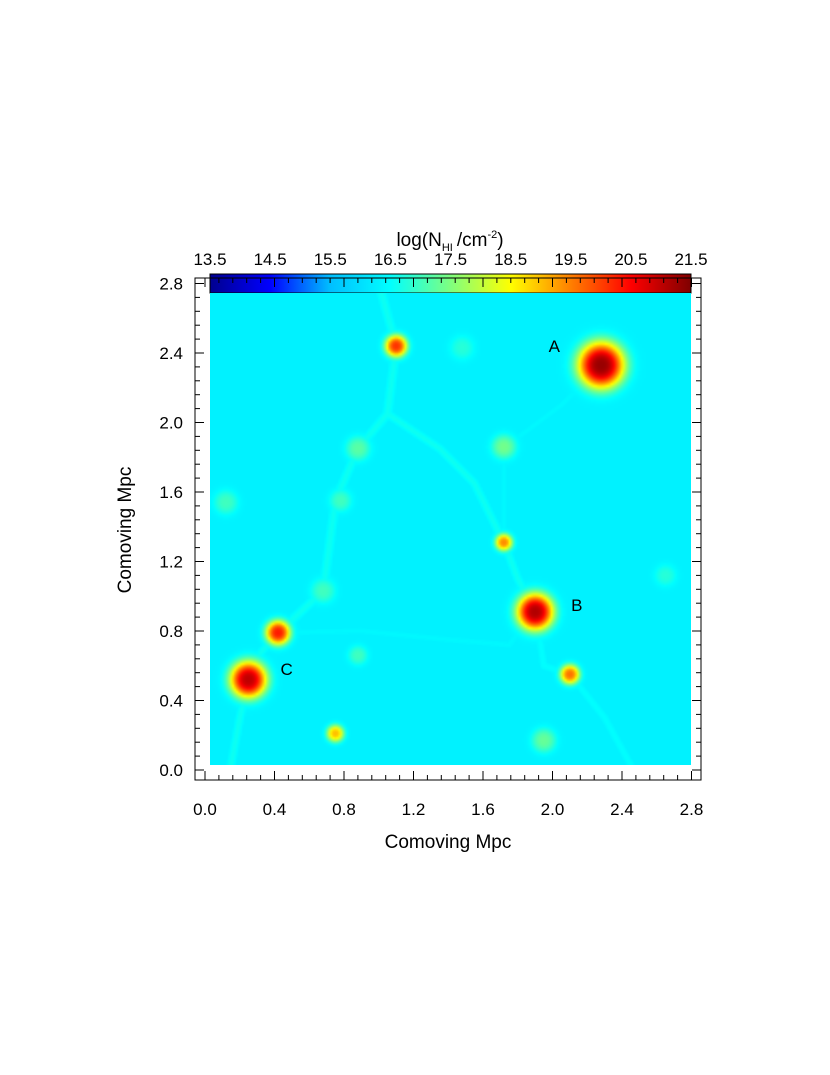  I want to click on x-tick-labels: 0.0 0.4 0.8 1.2 1.6 2.0 2.4 2.8, so click(448, 809).